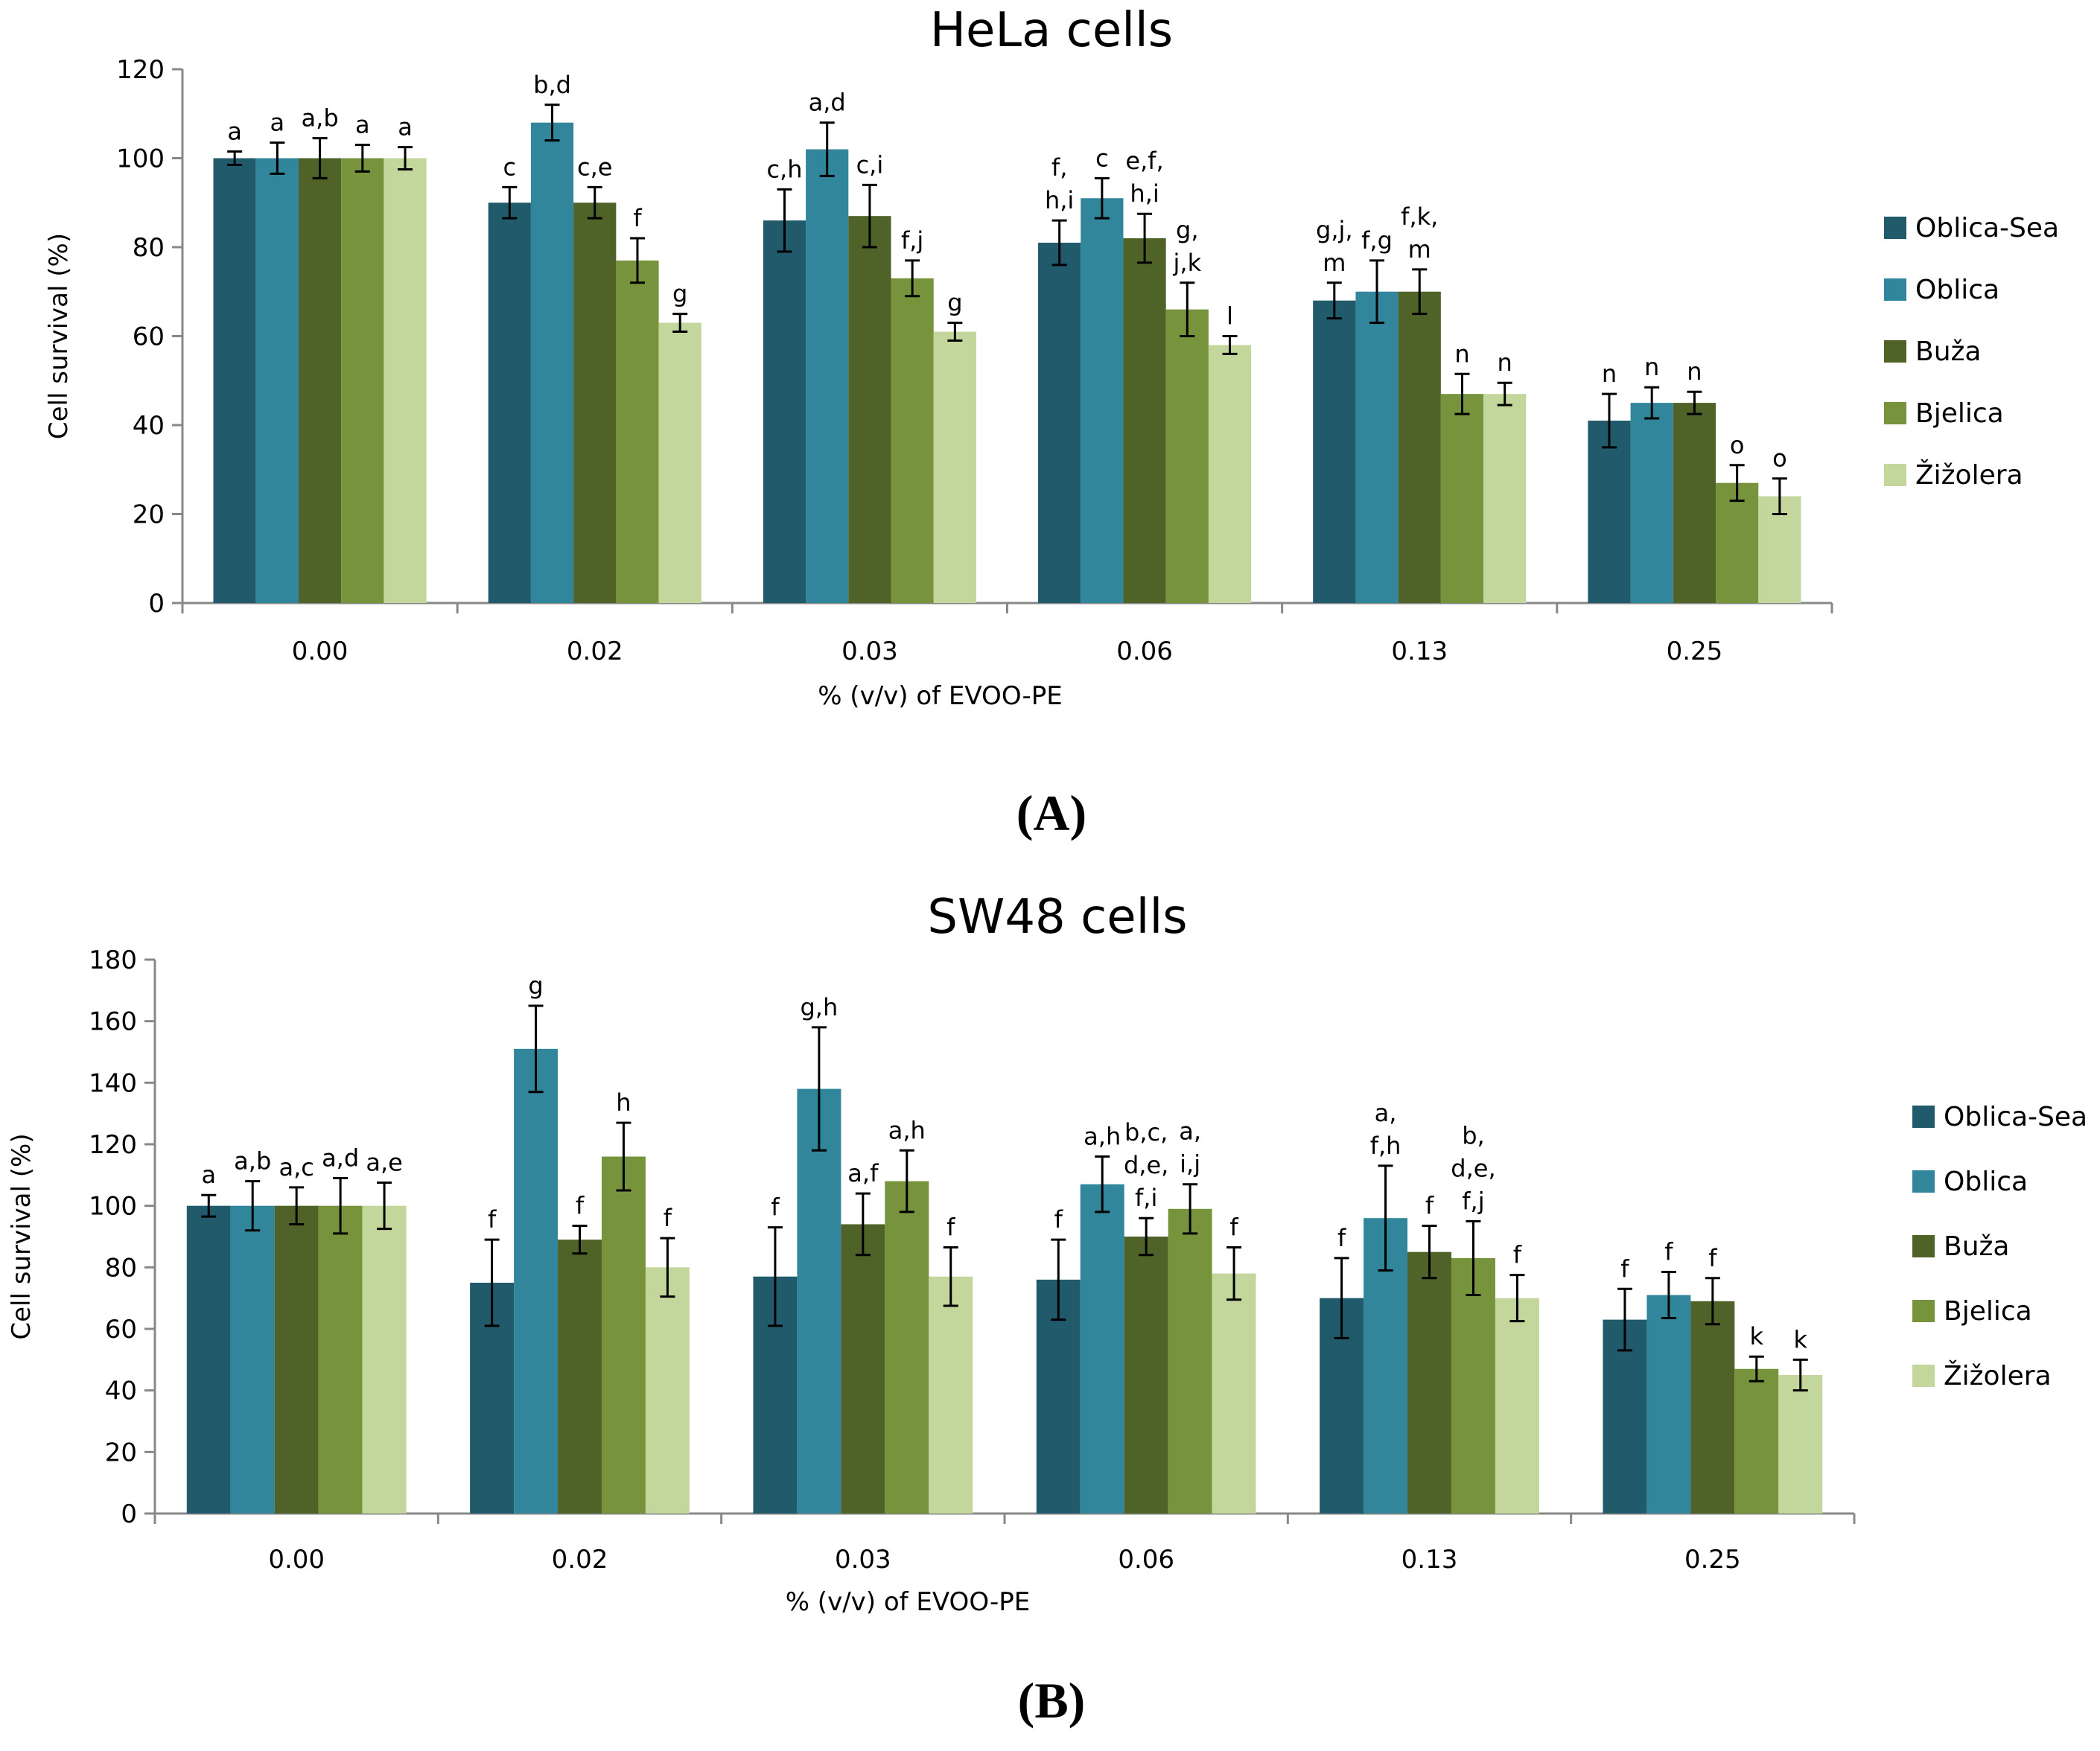 The width and height of the screenshot is (2100, 1751). What do you see at coordinates (140, 159) in the screenshot?
I see `y-tick-label: 100` at bounding box center [140, 159].